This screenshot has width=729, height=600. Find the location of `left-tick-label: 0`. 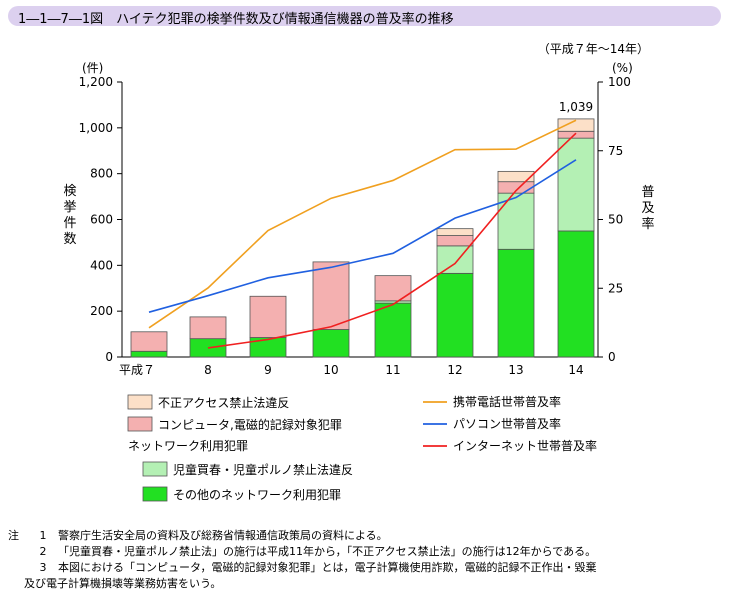

left-tick-label: 0 is located at coordinates (109, 357).